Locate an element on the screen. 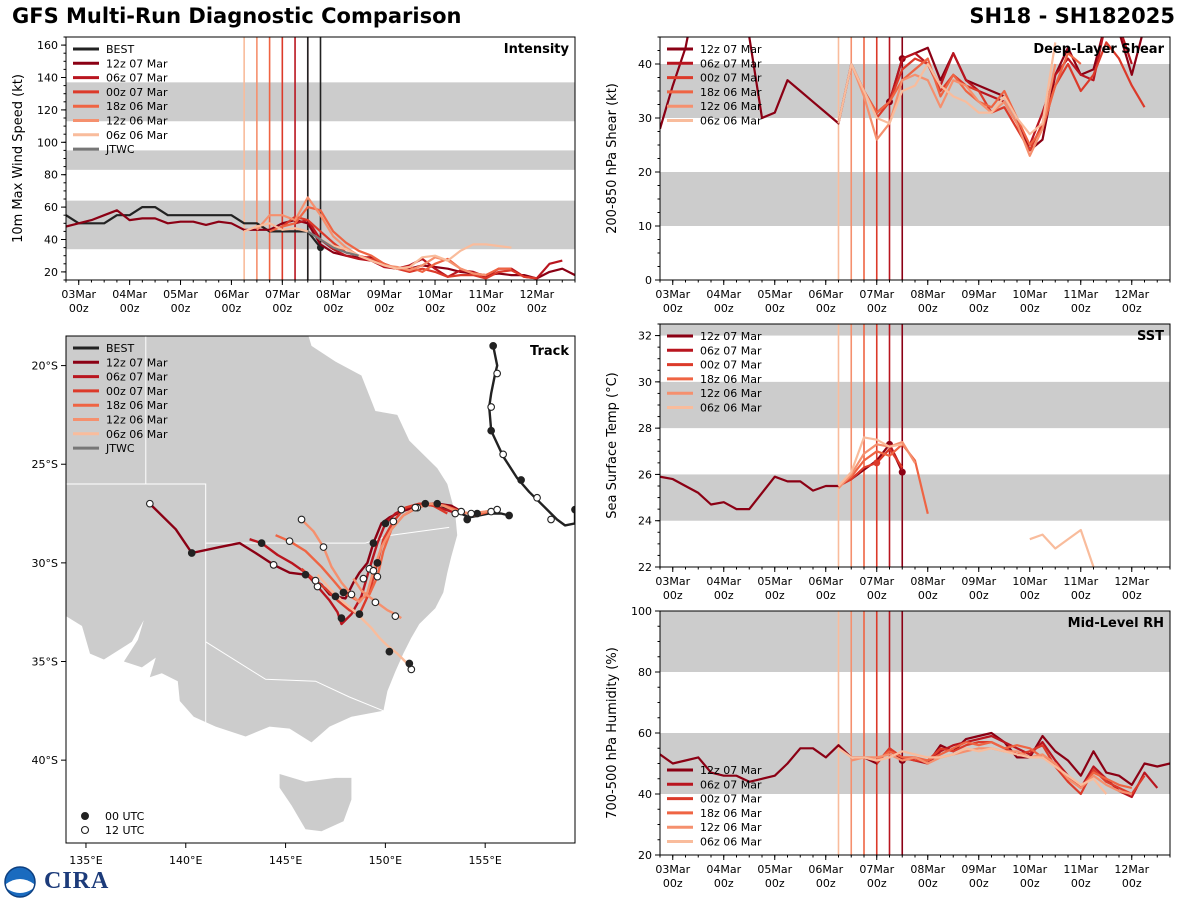  y-tick-label: 25°S is located at coordinates (45, 464).